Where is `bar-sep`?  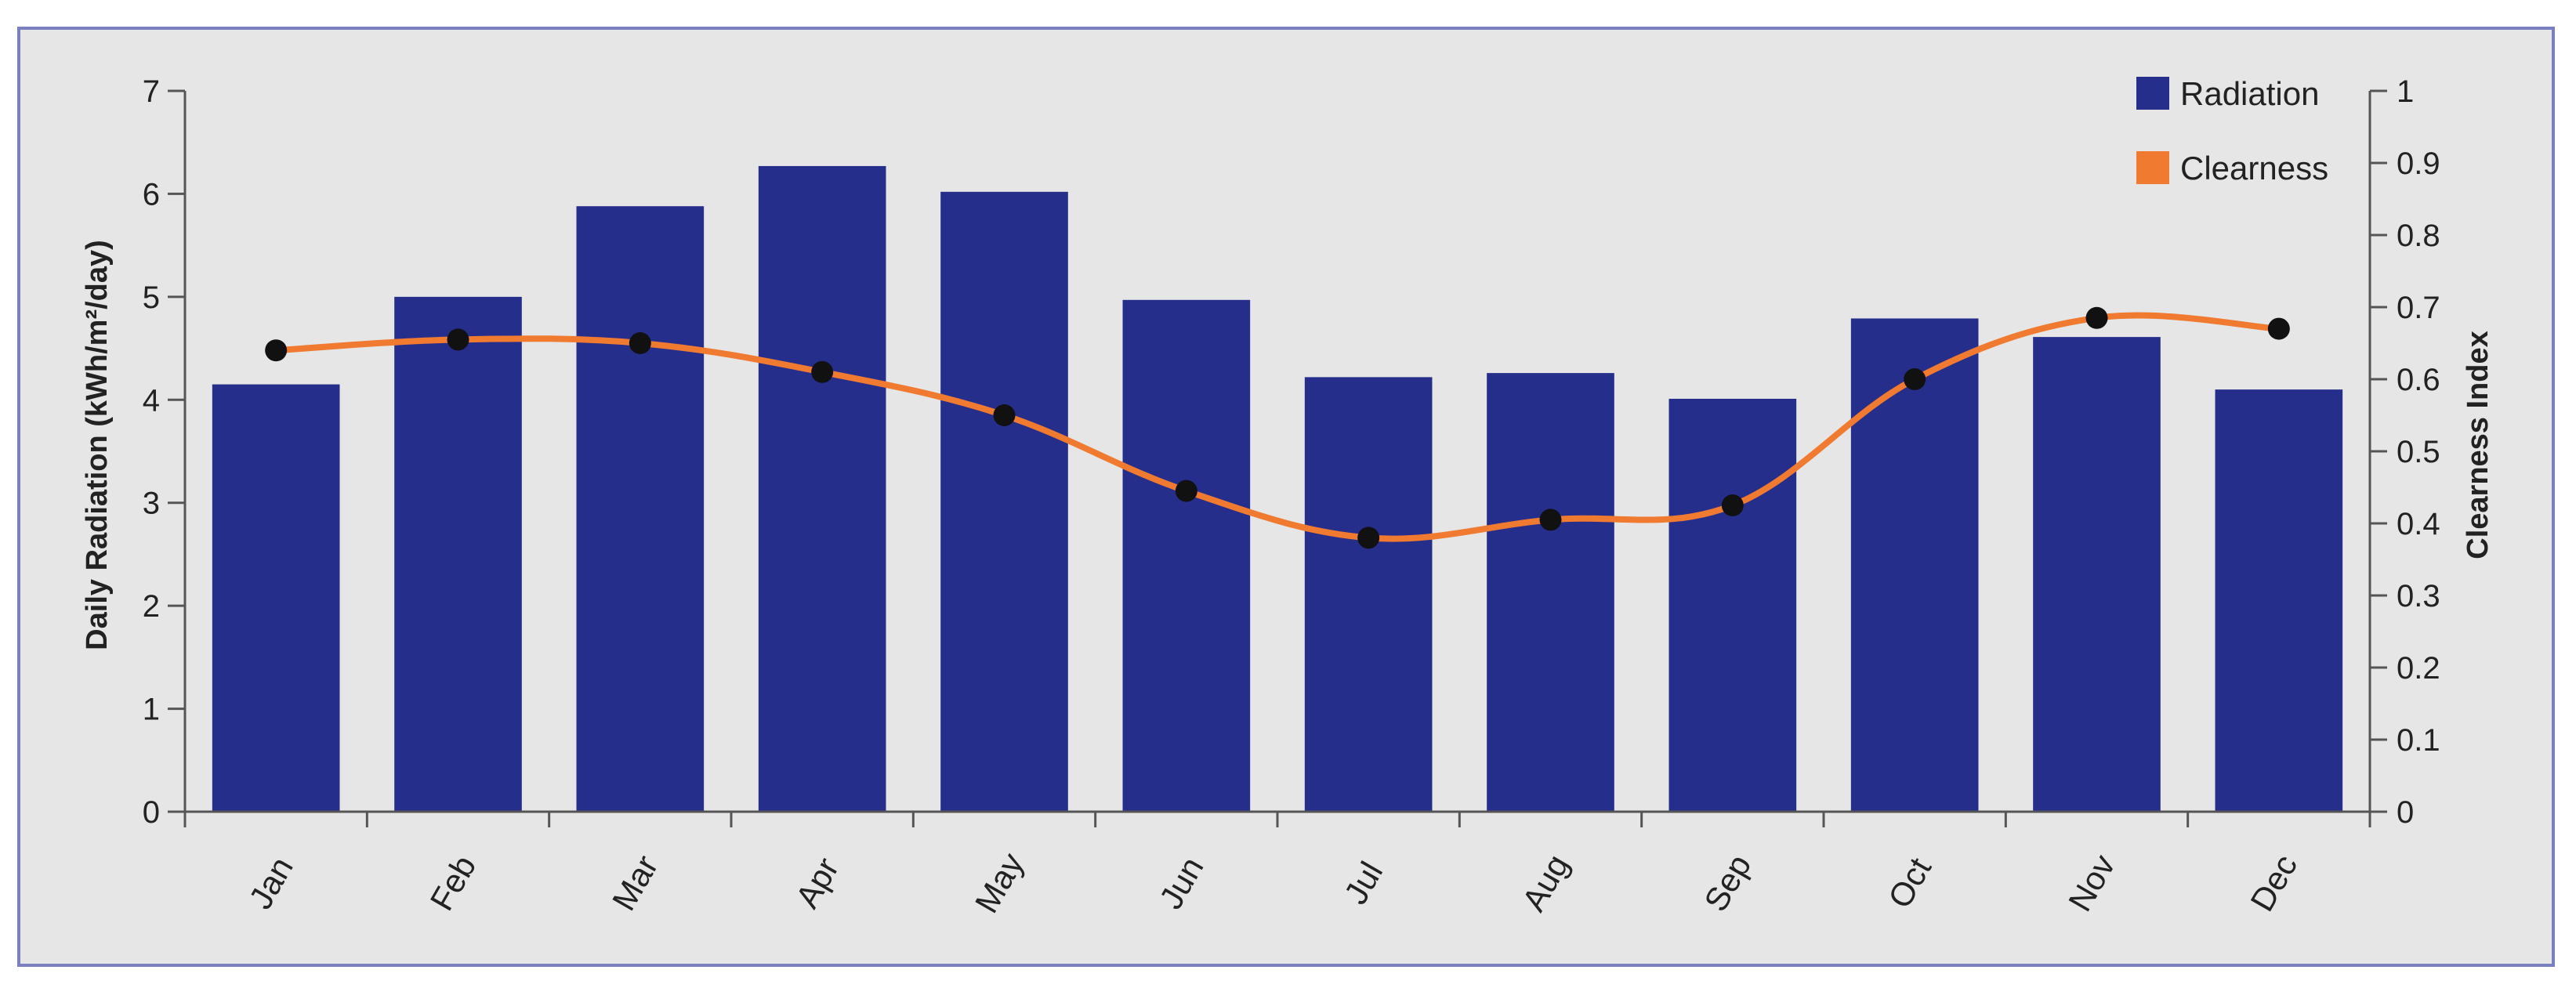 bar-sep is located at coordinates (1732, 605).